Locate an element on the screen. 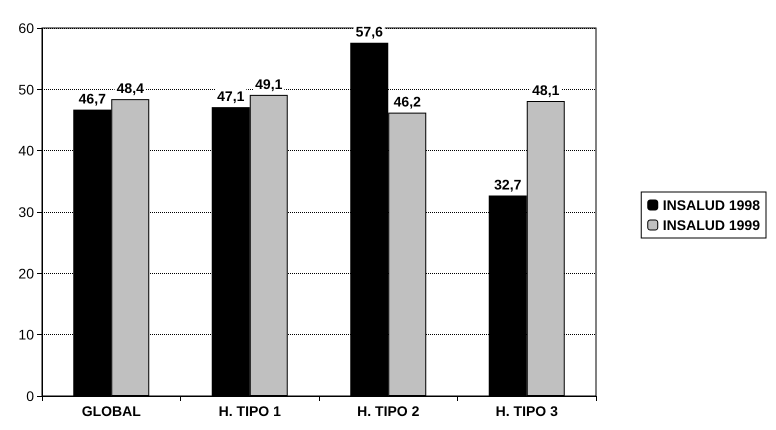  y-tick-label: 40 is located at coordinates (26, 150).